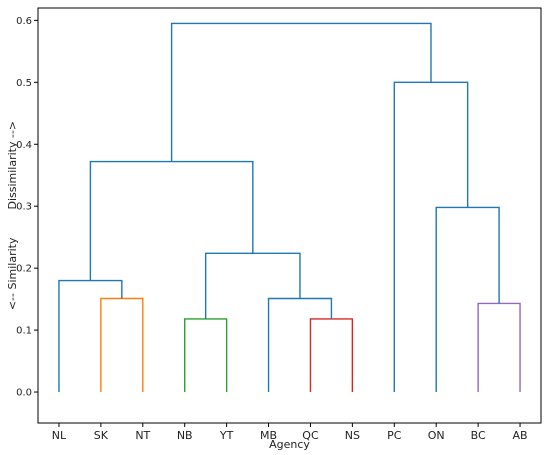 The height and width of the screenshot is (455, 550). I want to click on y-tick-label: 0.1, so click(24, 331).